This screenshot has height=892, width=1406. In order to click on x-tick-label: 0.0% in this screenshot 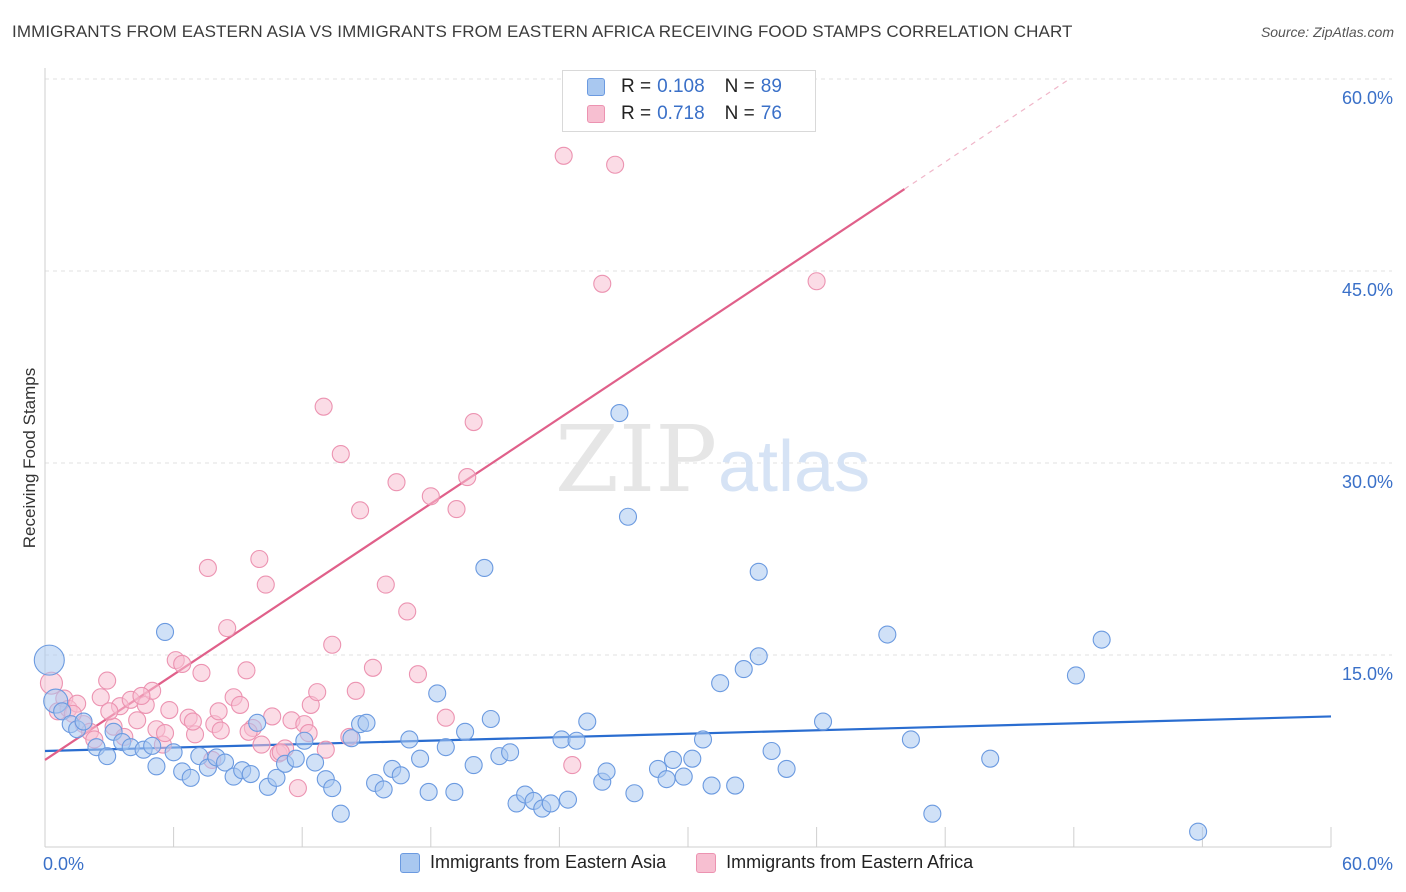, I will do `click(63, 864)`.